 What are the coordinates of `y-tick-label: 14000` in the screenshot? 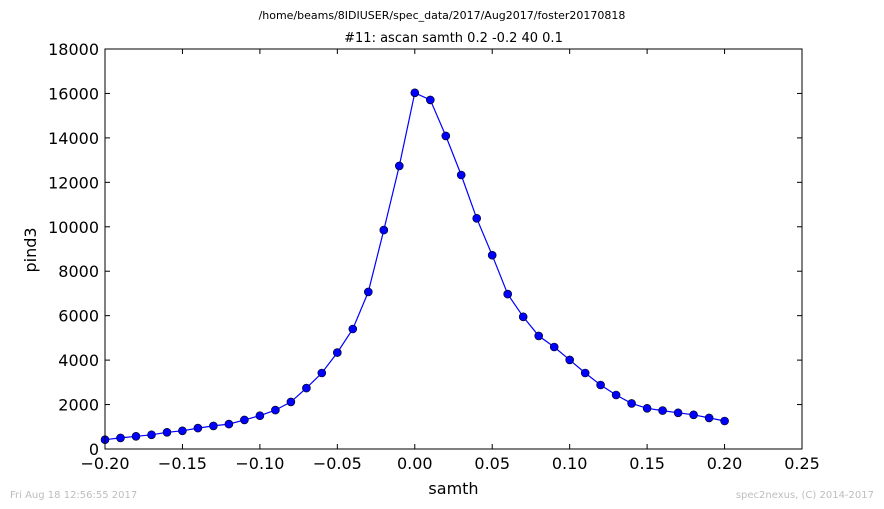 It's located at (73, 138).